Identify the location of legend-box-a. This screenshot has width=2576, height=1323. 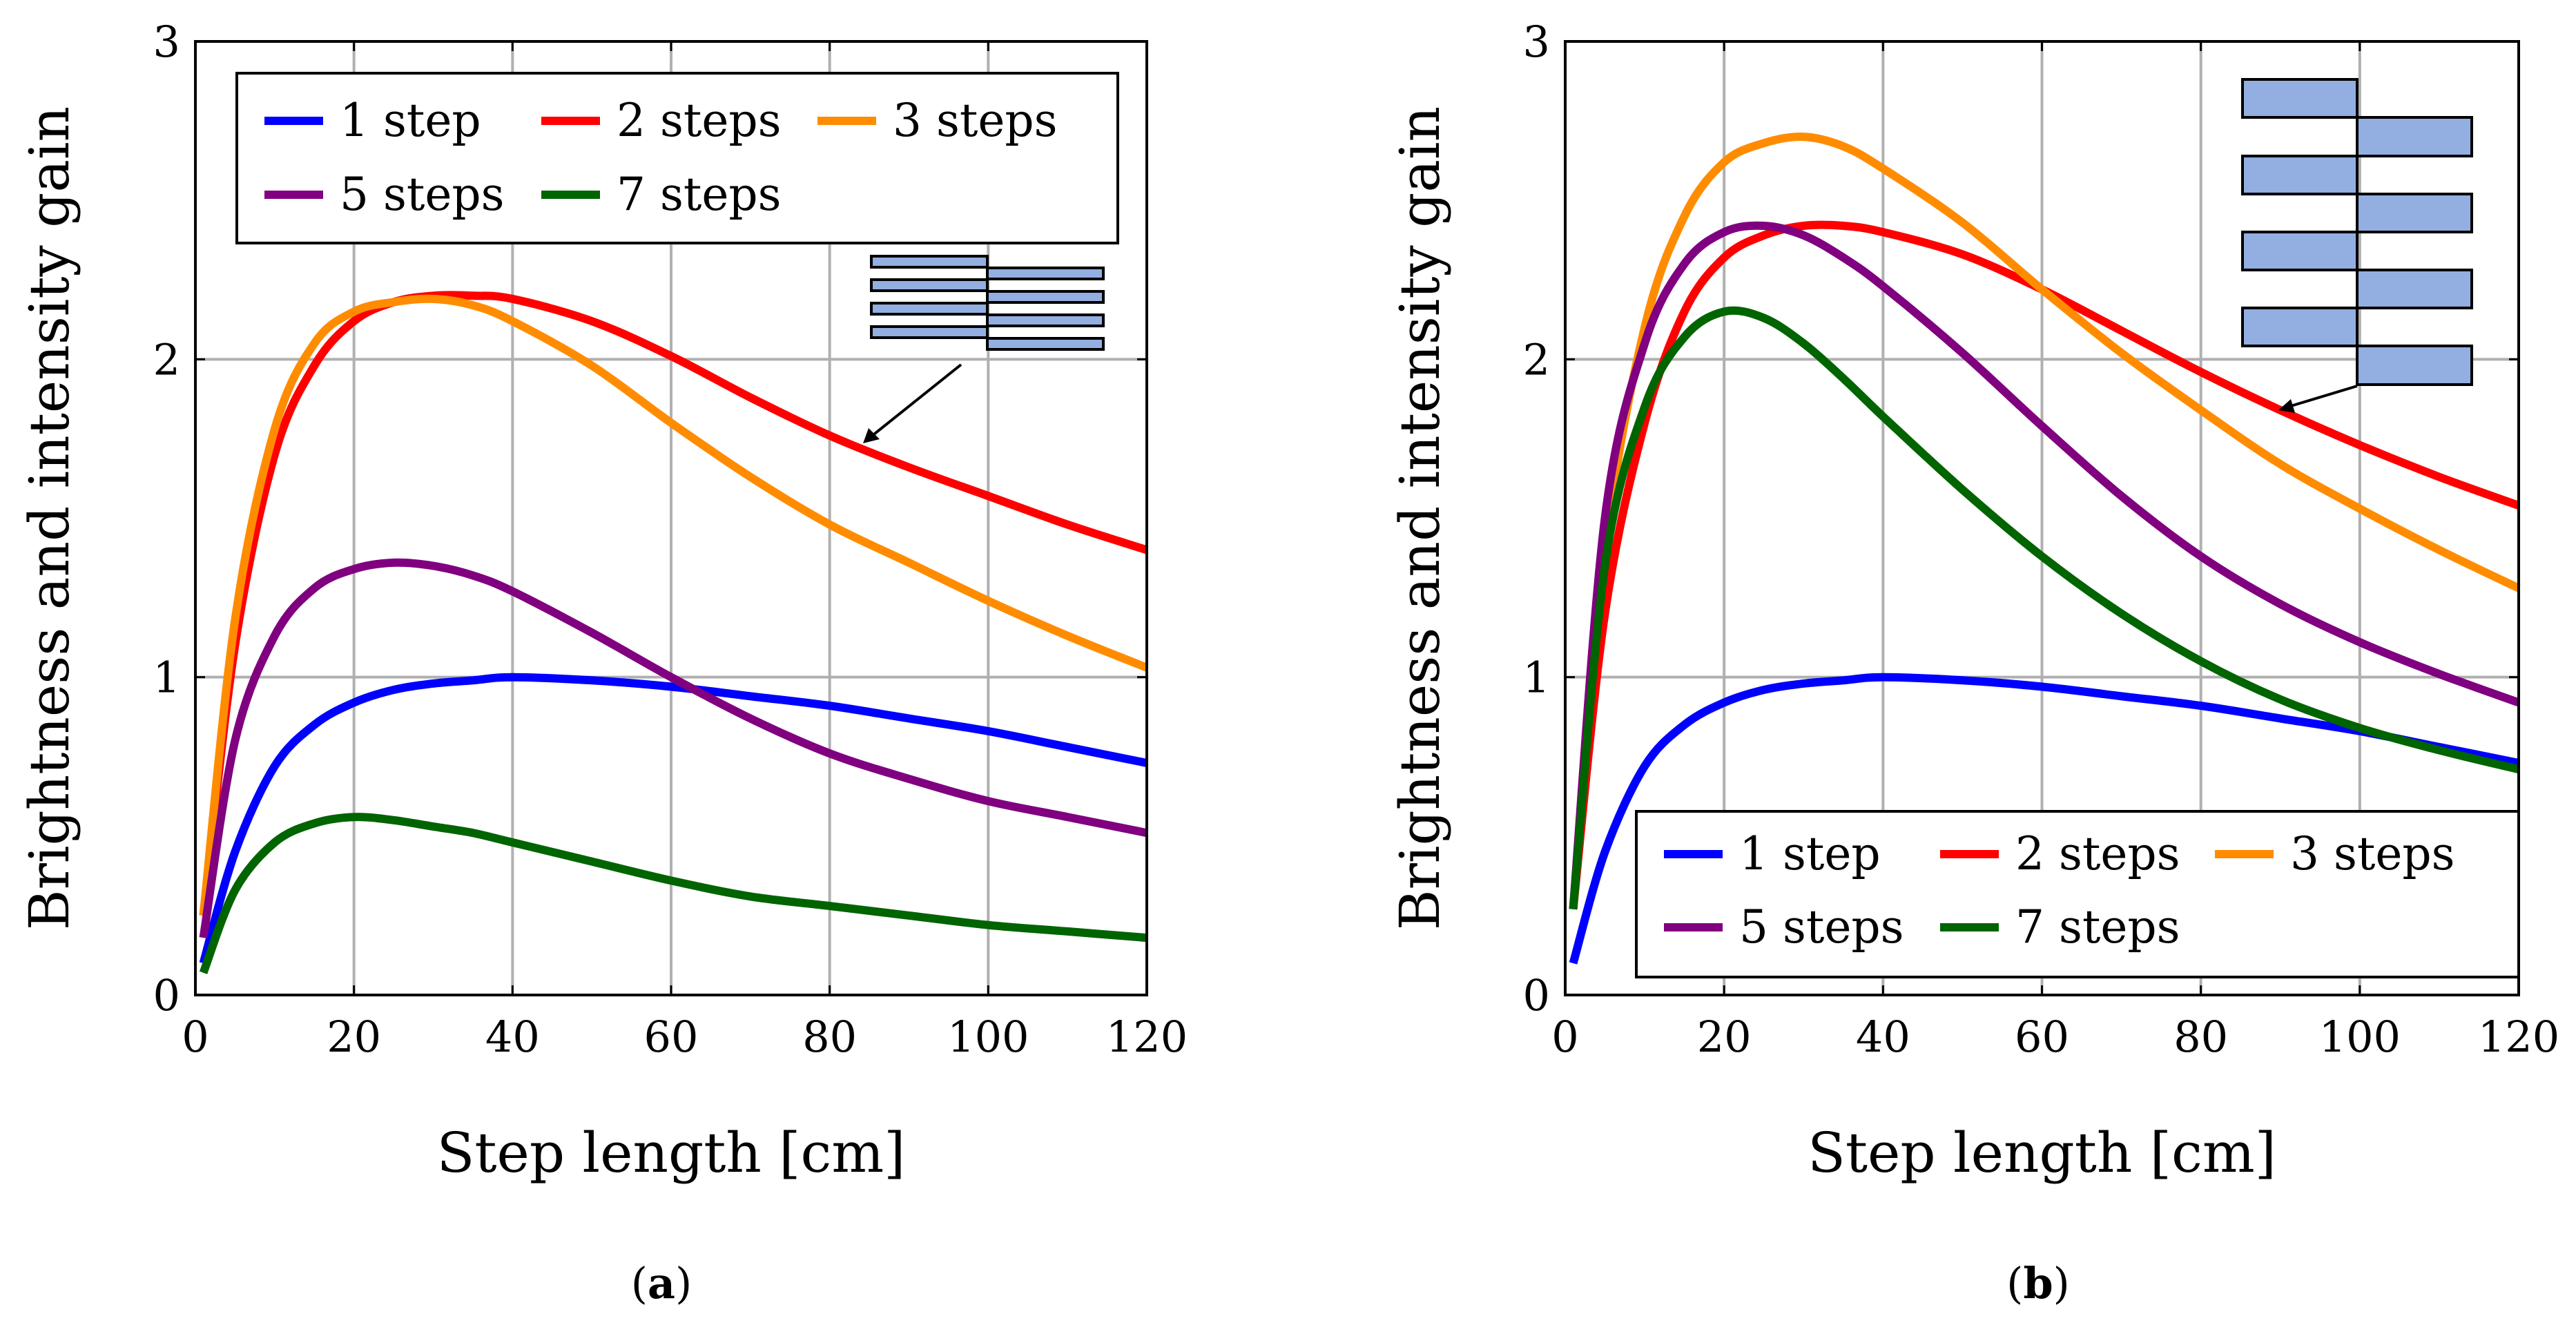
(677, 158).